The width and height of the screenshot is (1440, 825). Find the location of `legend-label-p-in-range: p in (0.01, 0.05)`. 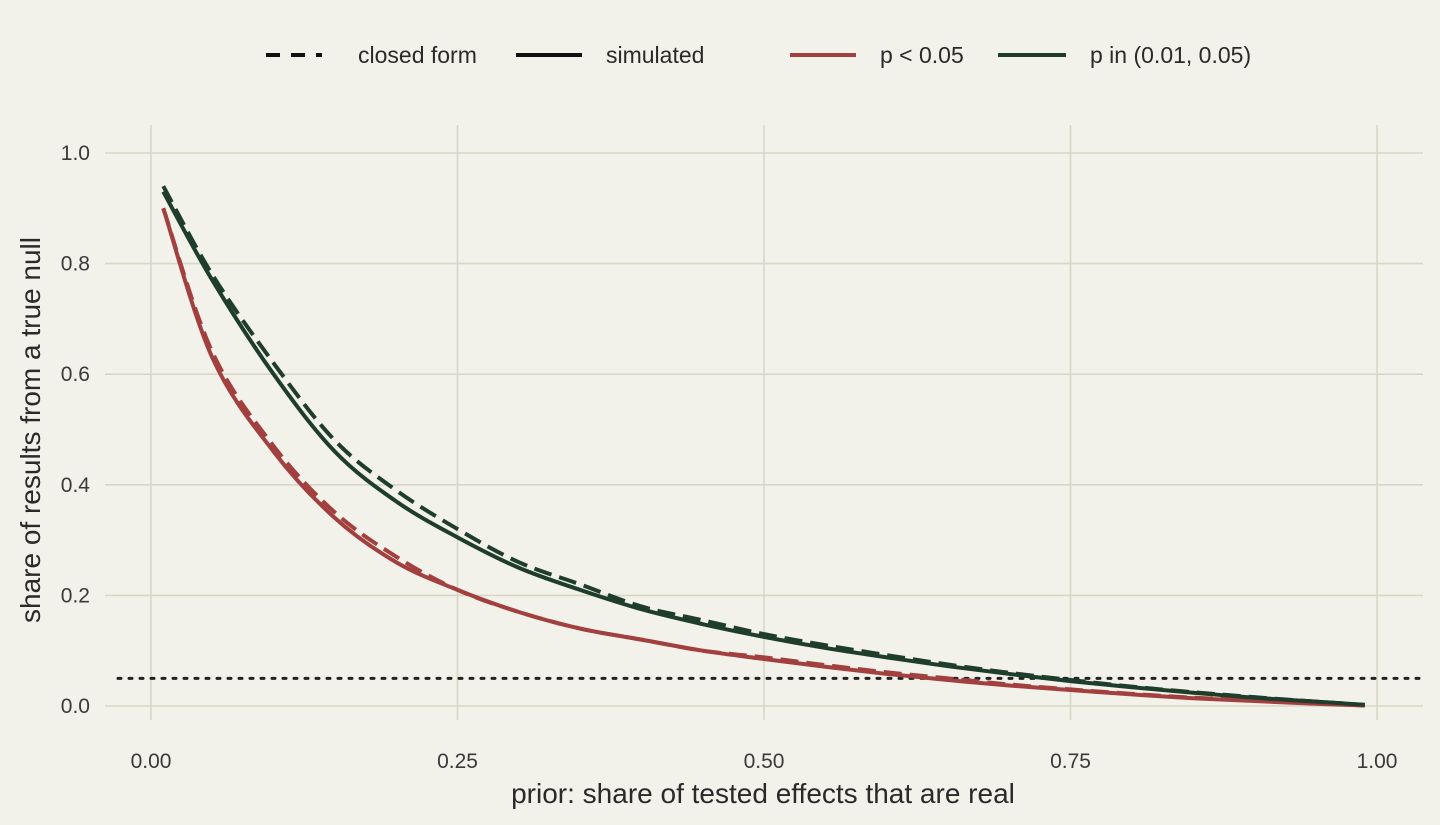

legend-label-p-in-range: p in (0.01, 0.05) is located at coordinates (1170, 55).